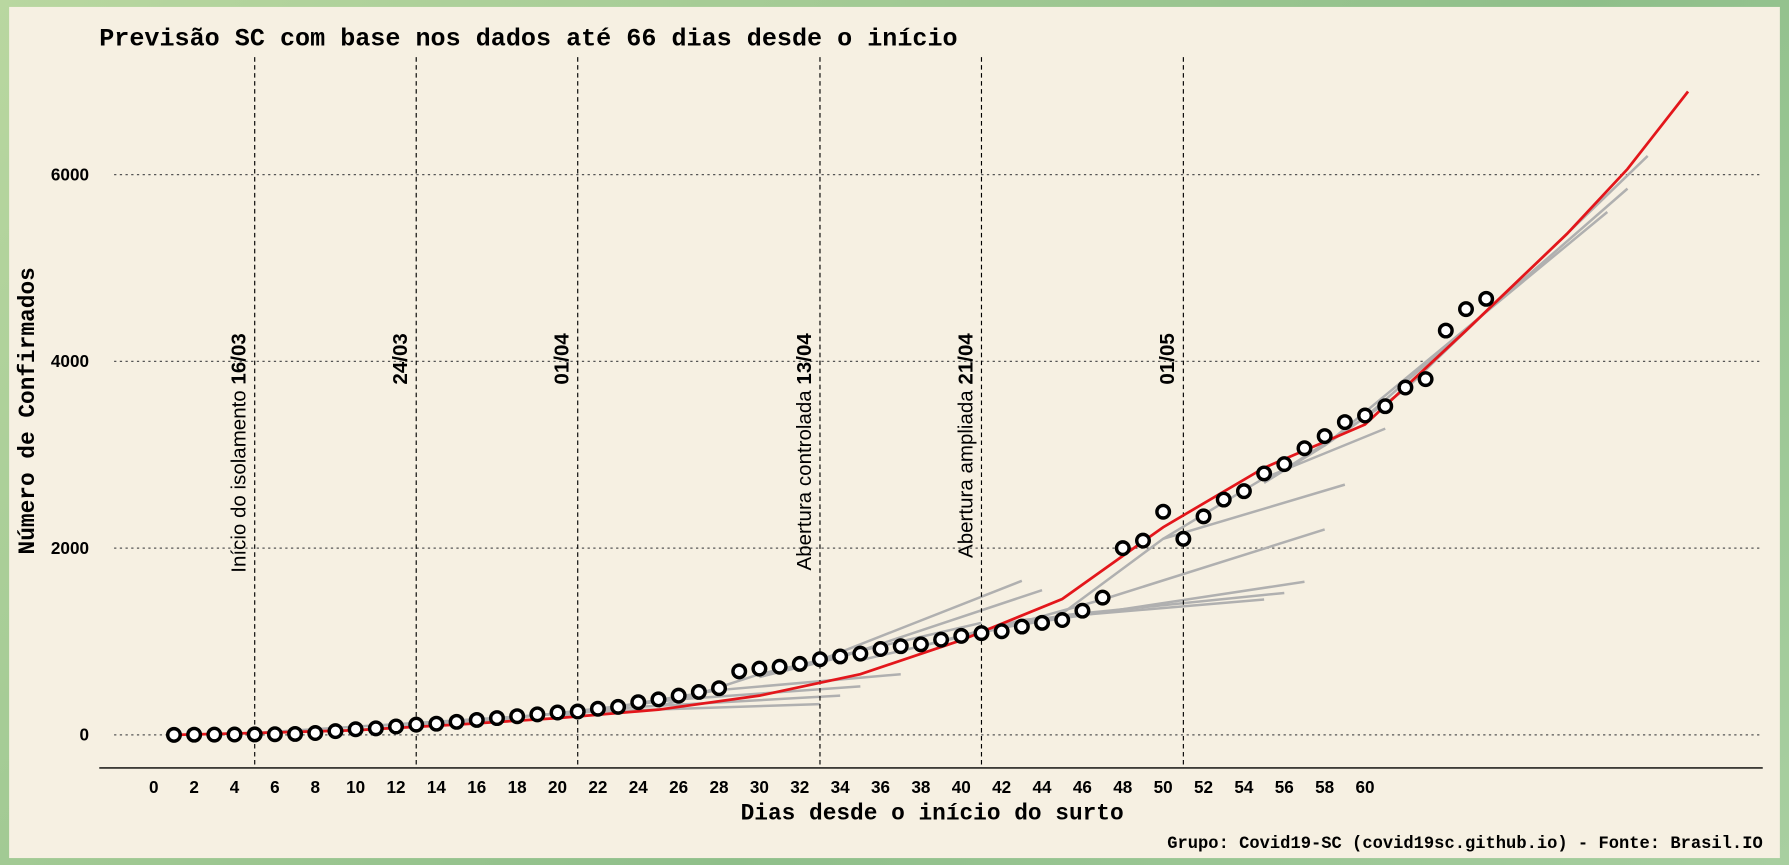 The height and width of the screenshot is (865, 1789). What do you see at coordinates (275, 787) in the screenshot?
I see `x-tick-label: 6` at bounding box center [275, 787].